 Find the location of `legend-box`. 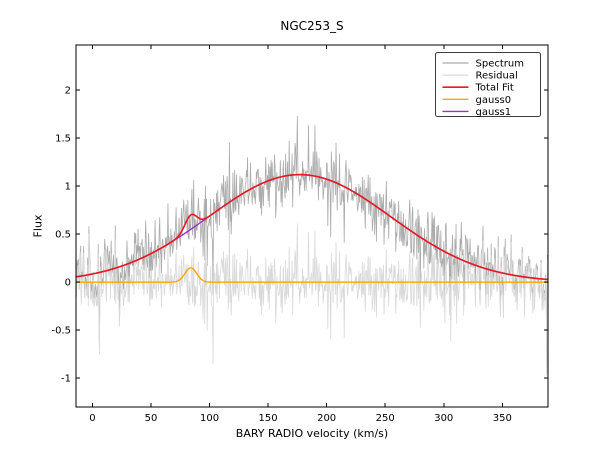

legend-box is located at coordinates (488, 84).